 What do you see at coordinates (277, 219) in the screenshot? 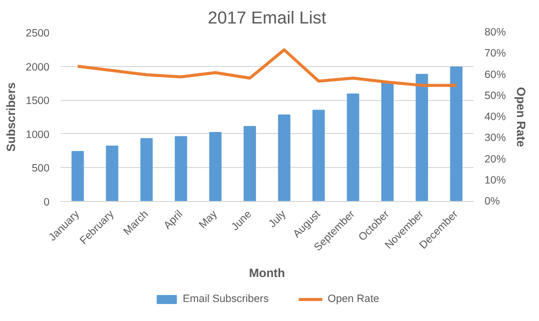
I see `x-tick-label: July` at bounding box center [277, 219].